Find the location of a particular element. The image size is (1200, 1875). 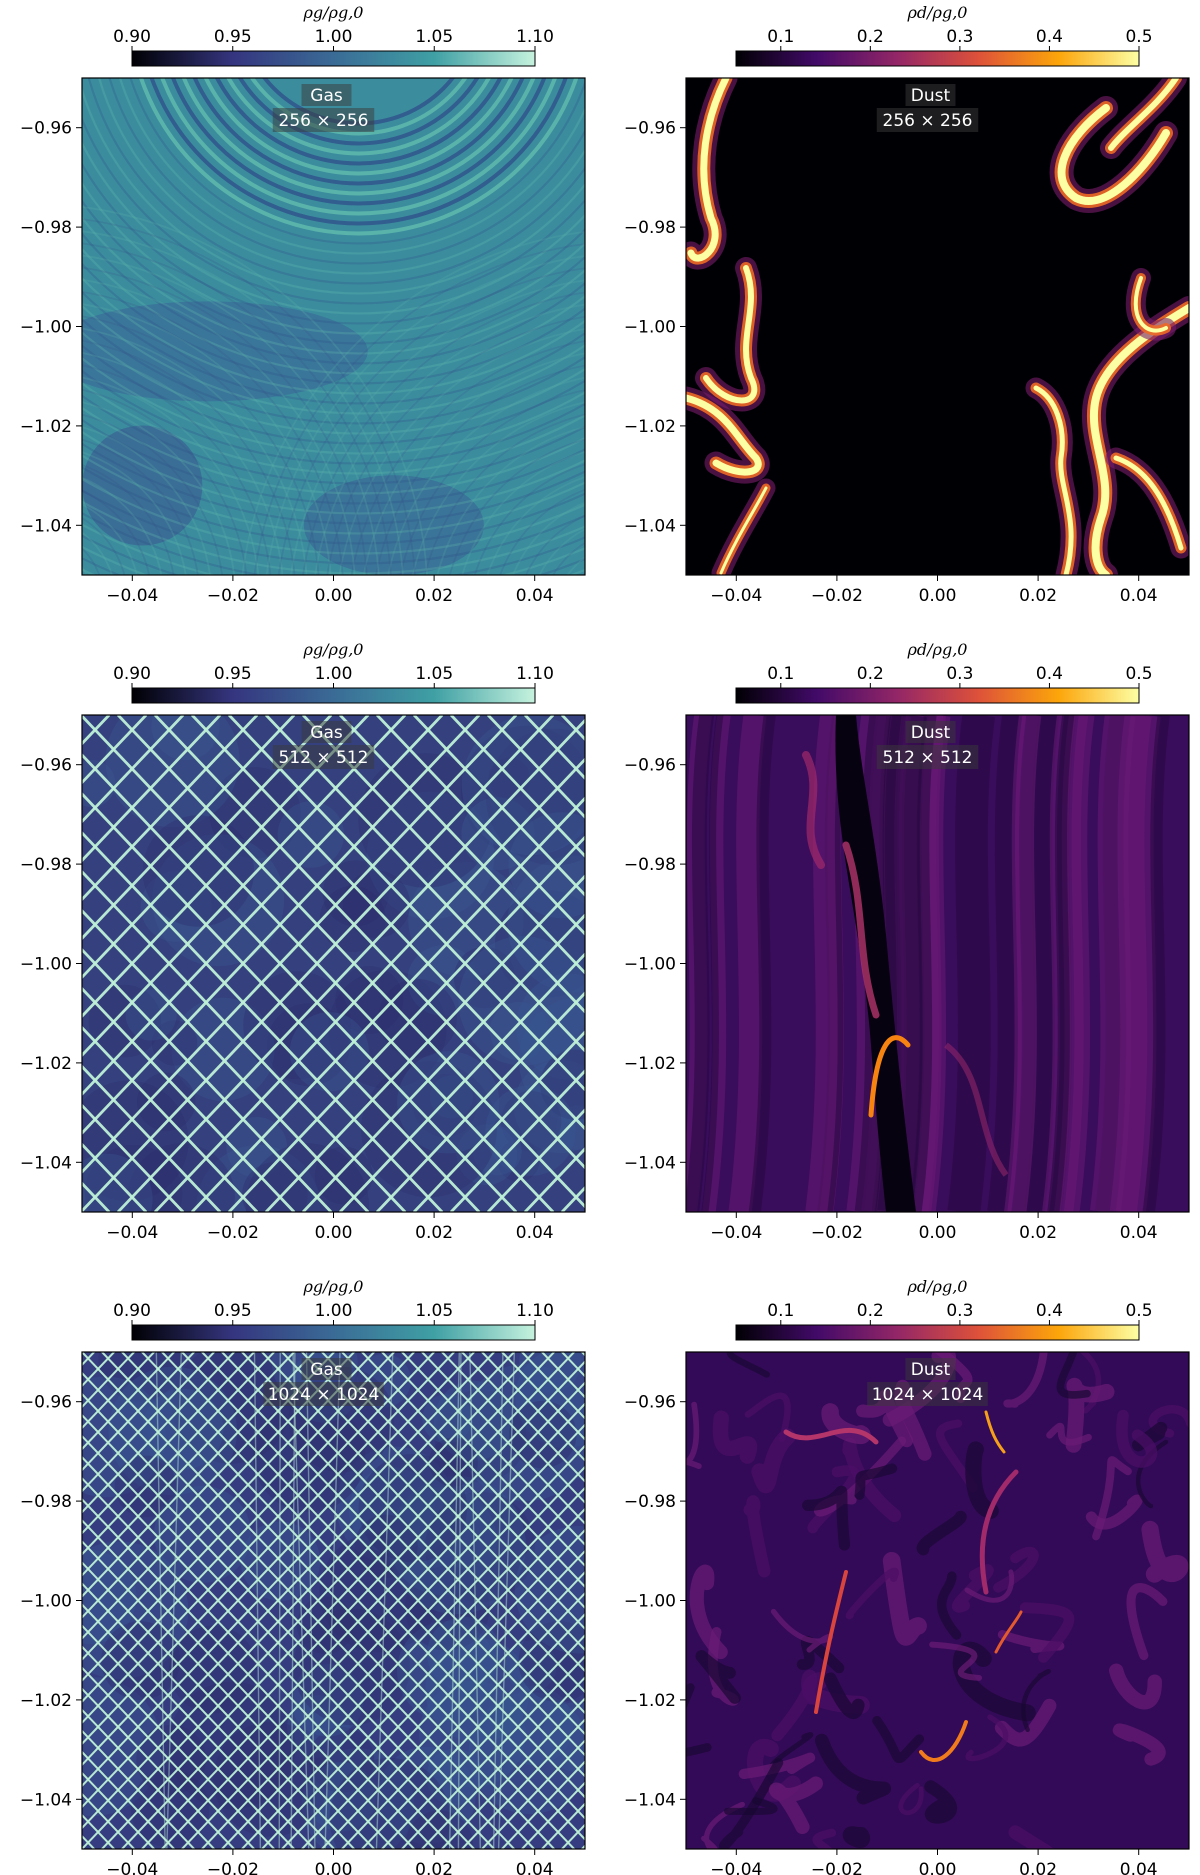

panel-title: Dust 512 × 512 is located at coordinates (927, 745).